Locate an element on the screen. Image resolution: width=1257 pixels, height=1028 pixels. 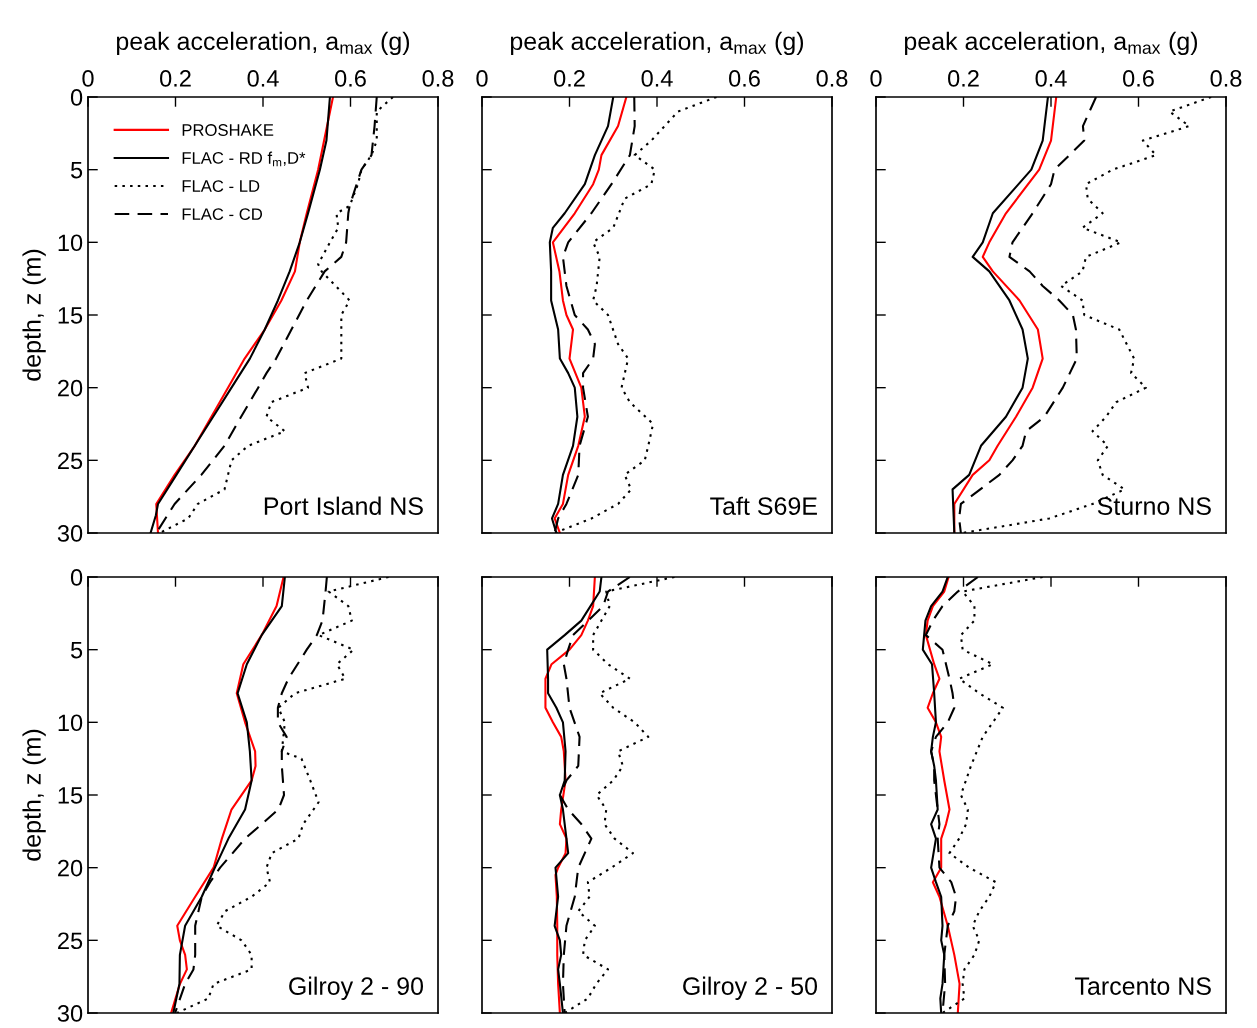
legend-label: FLAC - LD is located at coordinates (221, 186).